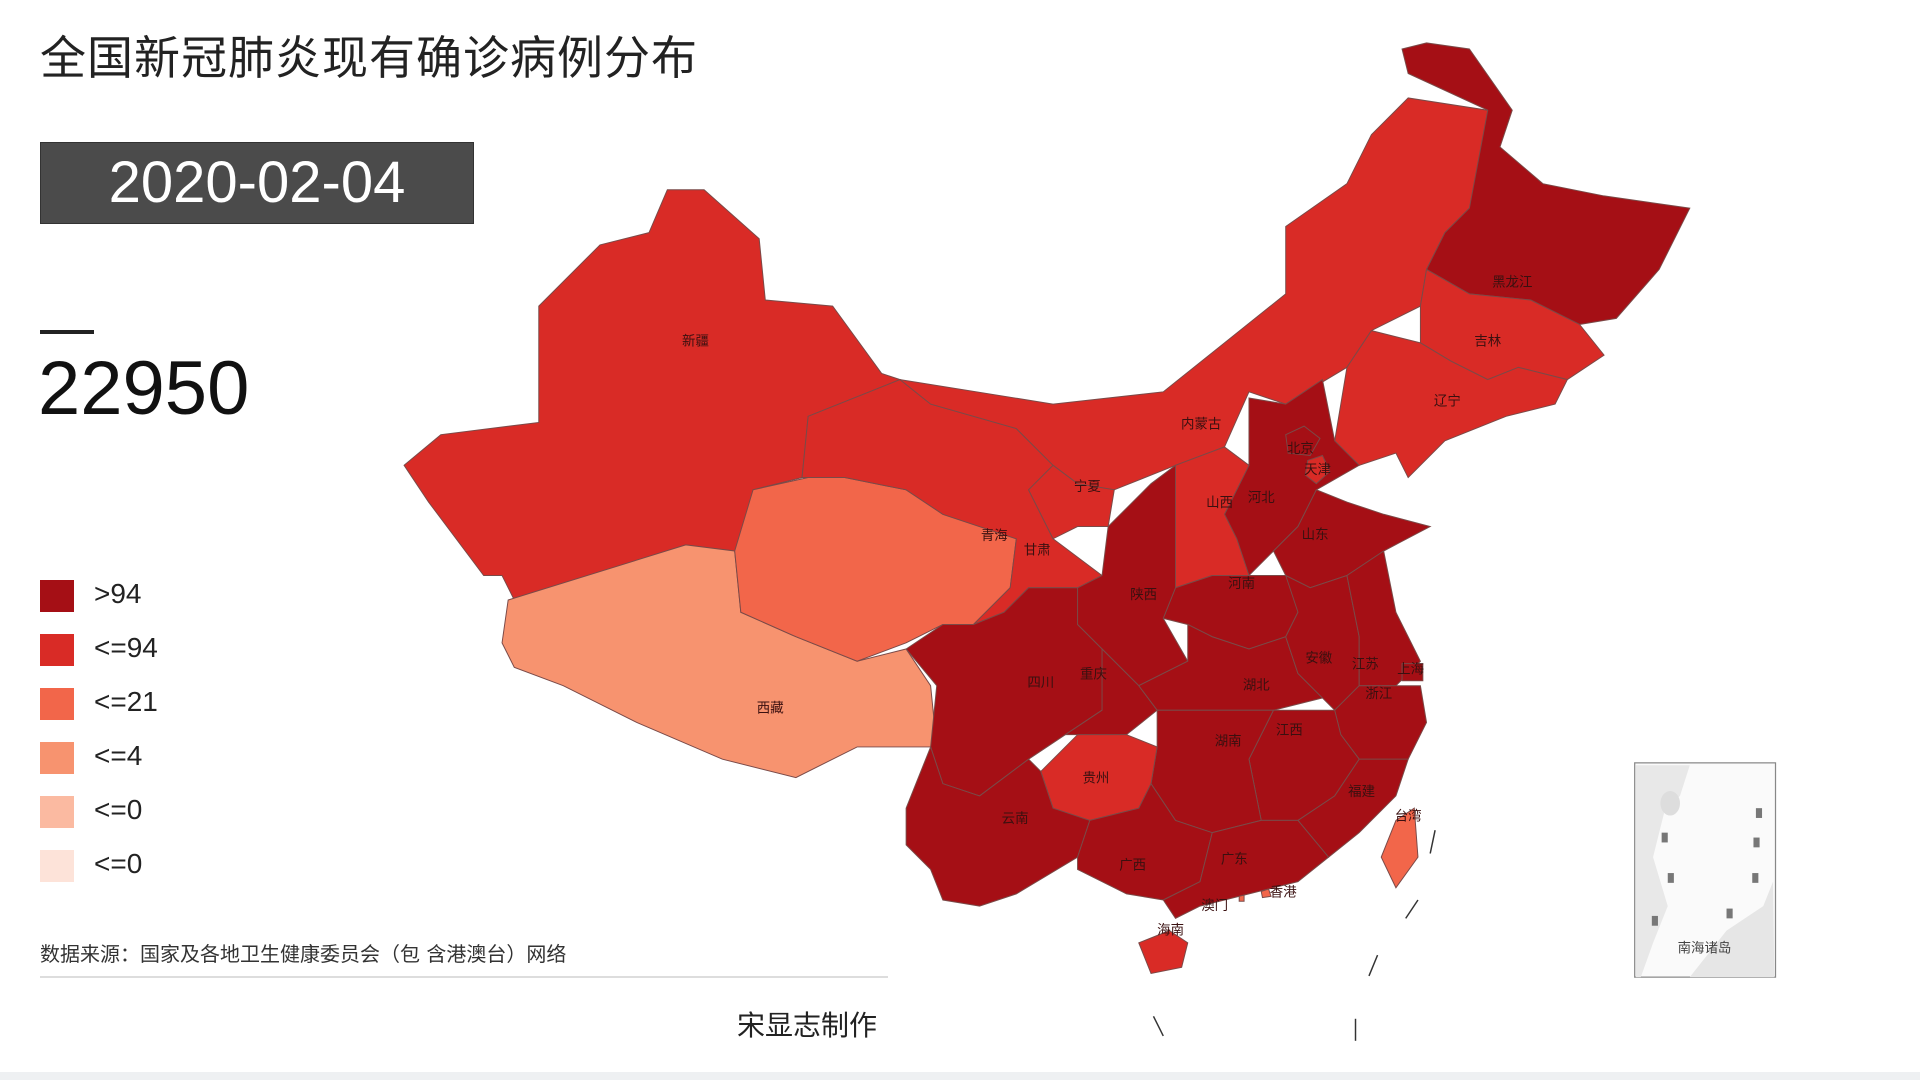 This screenshot has width=1920, height=1080. What do you see at coordinates (464, 977) in the screenshot?
I see `divider` at bounding box center [464, 977].